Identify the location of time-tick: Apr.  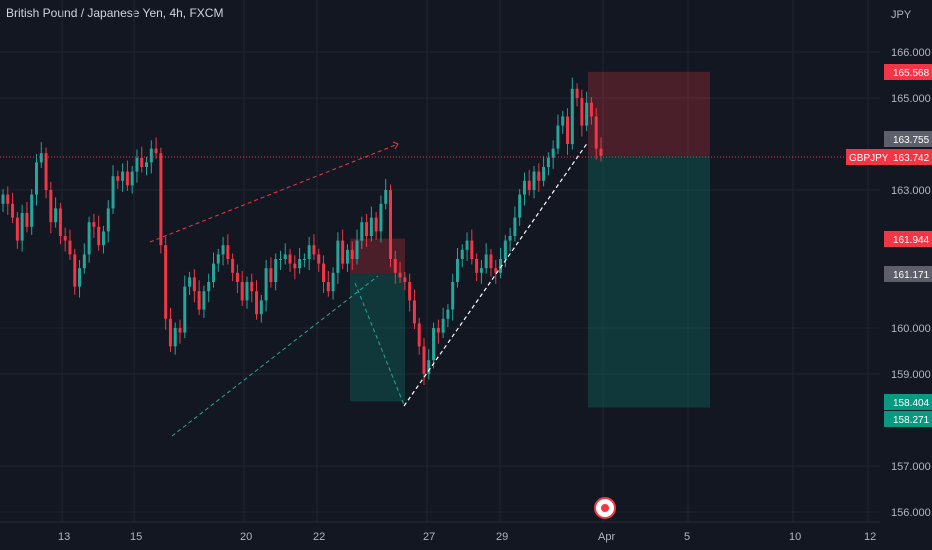
(606, 537).